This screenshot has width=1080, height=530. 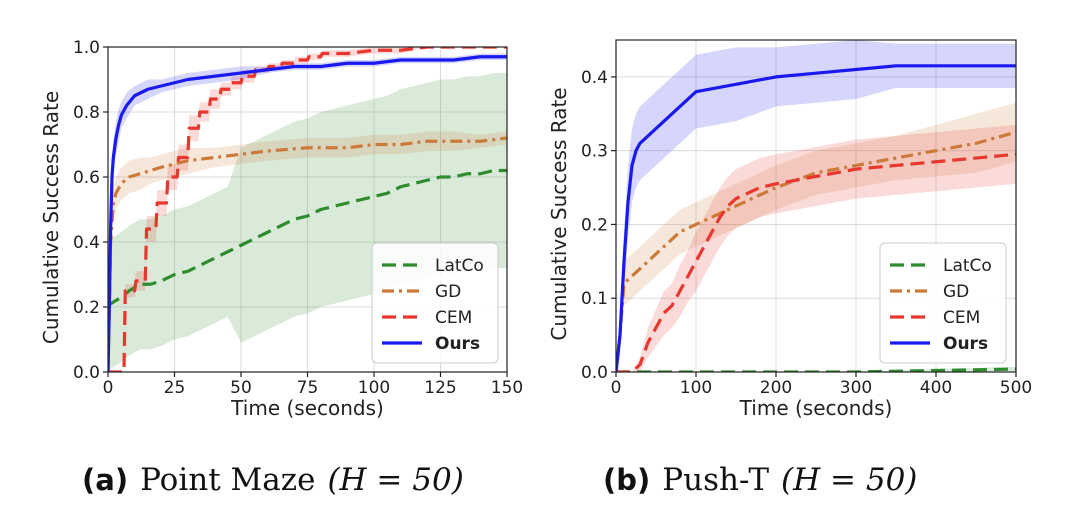 I want to click on x-tick-label: 400, so click(x=936, y=388).